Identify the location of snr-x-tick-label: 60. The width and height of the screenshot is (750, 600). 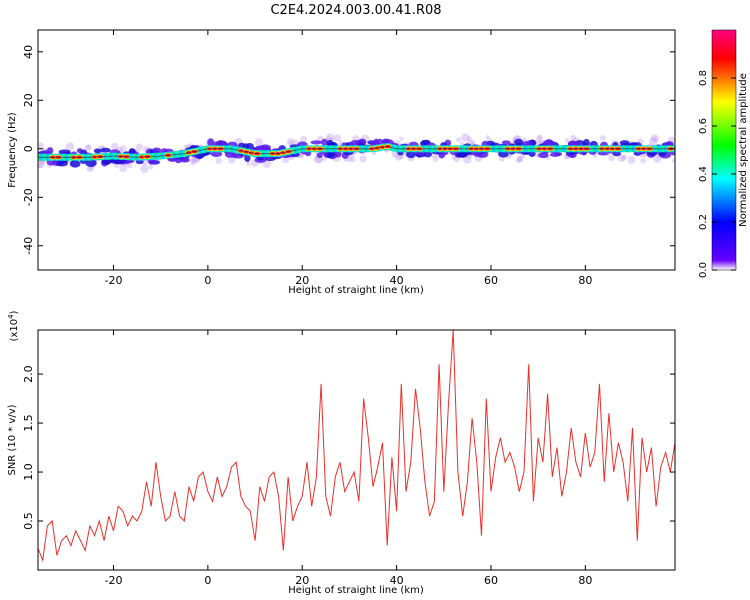
(491, 580).